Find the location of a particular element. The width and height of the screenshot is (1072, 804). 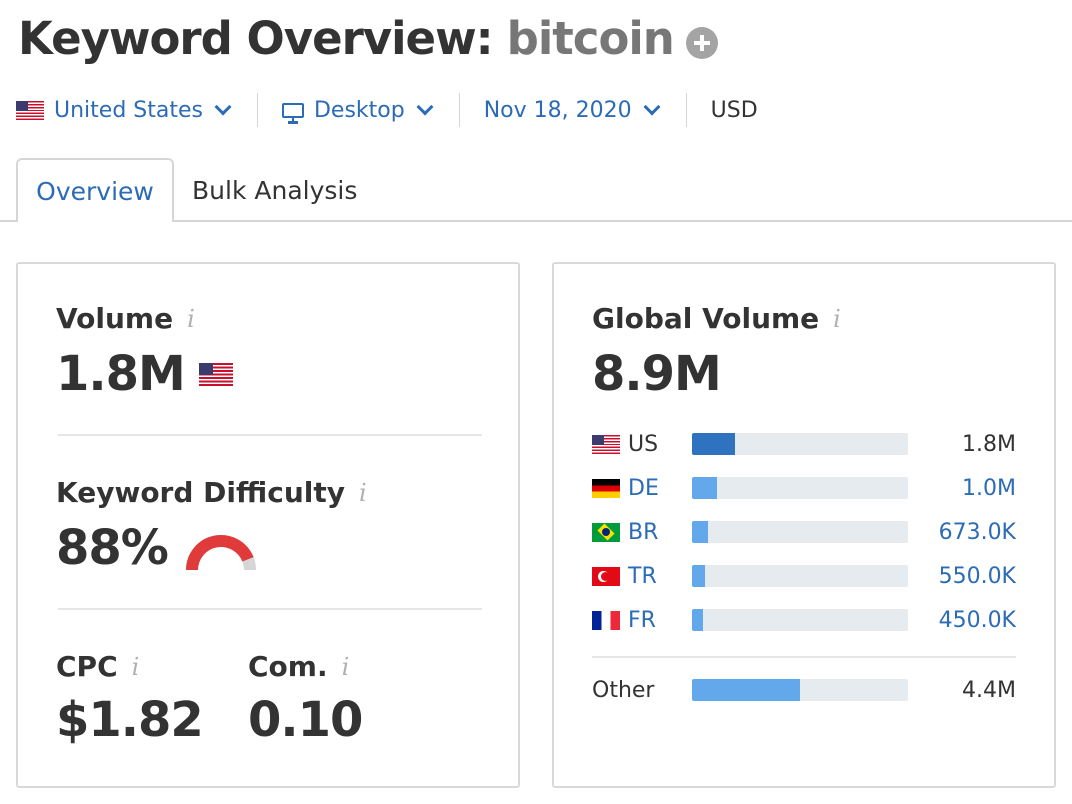

france-flag-icon is located at coordinates (606, 620).